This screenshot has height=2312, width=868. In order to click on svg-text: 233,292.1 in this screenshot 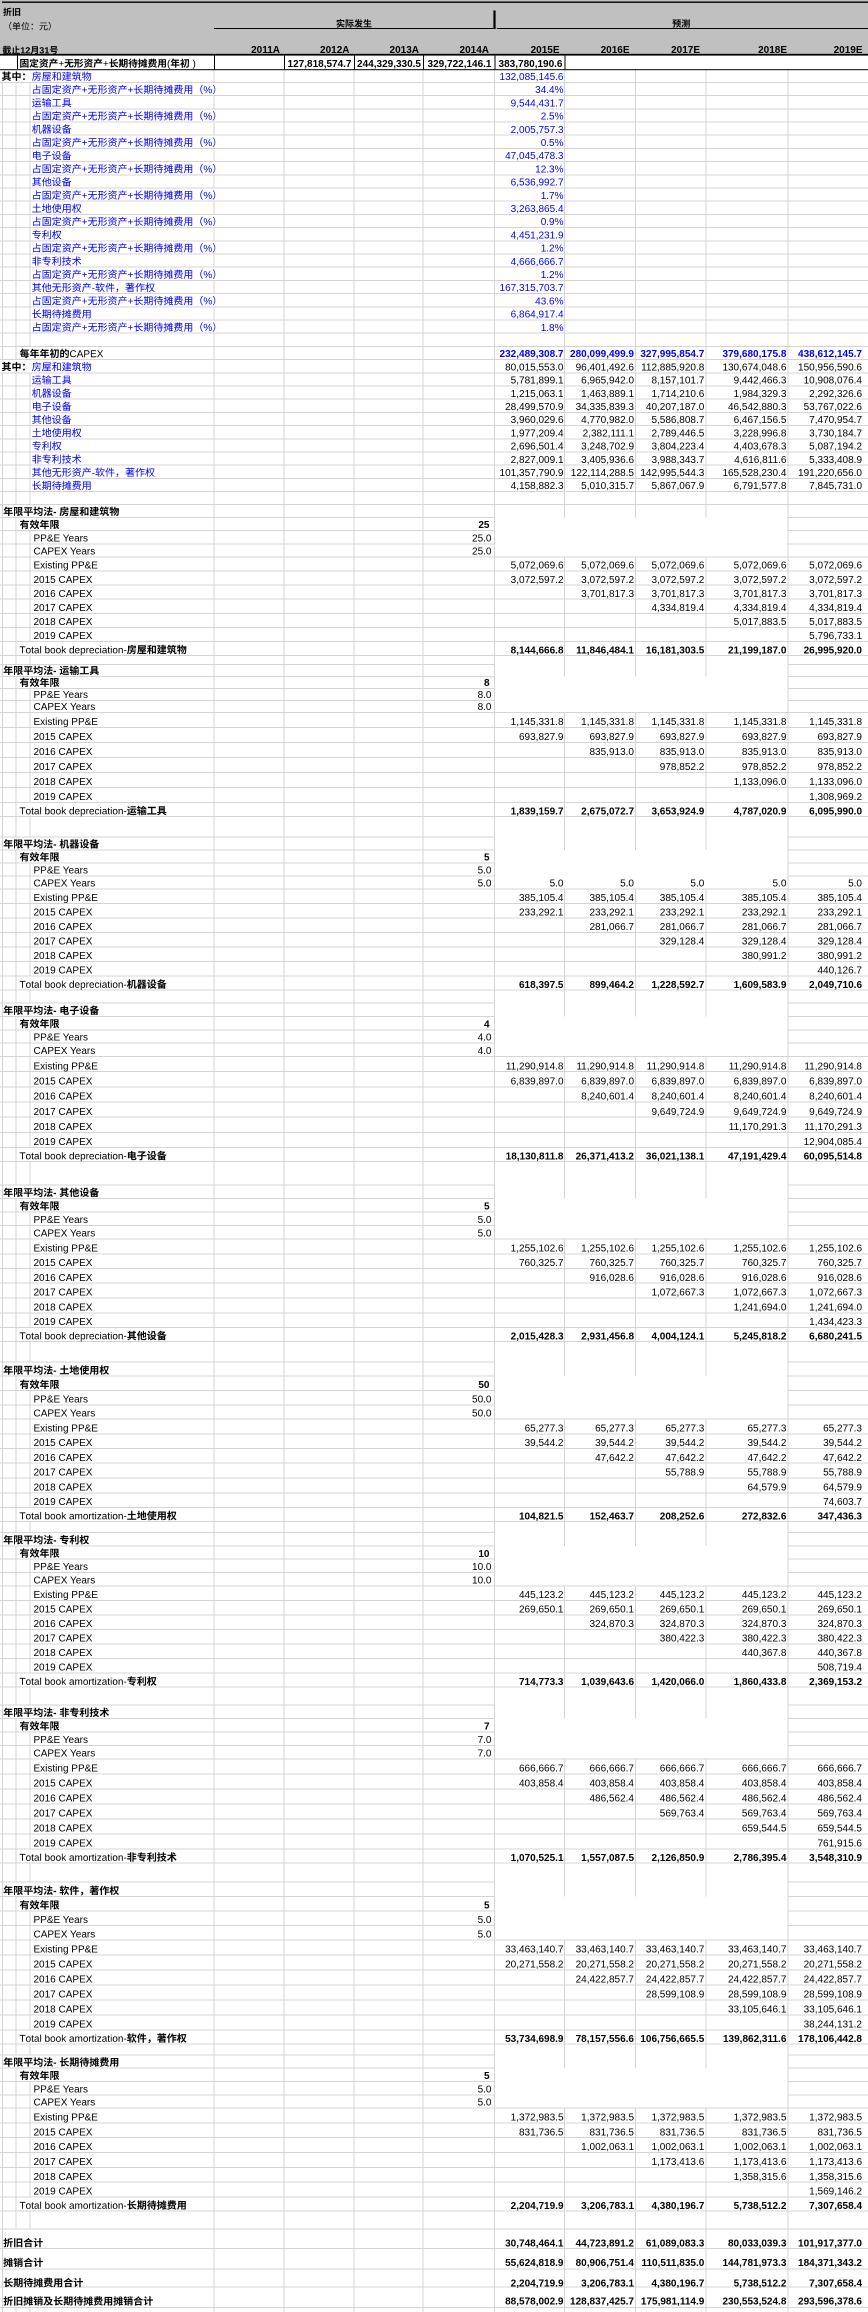, I will do `click(840, 913)`.